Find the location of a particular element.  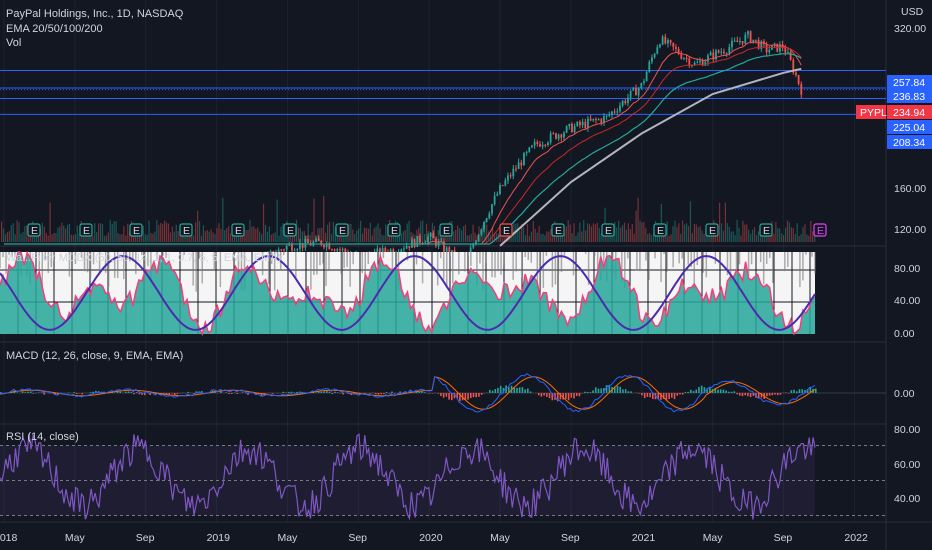

horizontal-levels is located at coordinates (443, 92).